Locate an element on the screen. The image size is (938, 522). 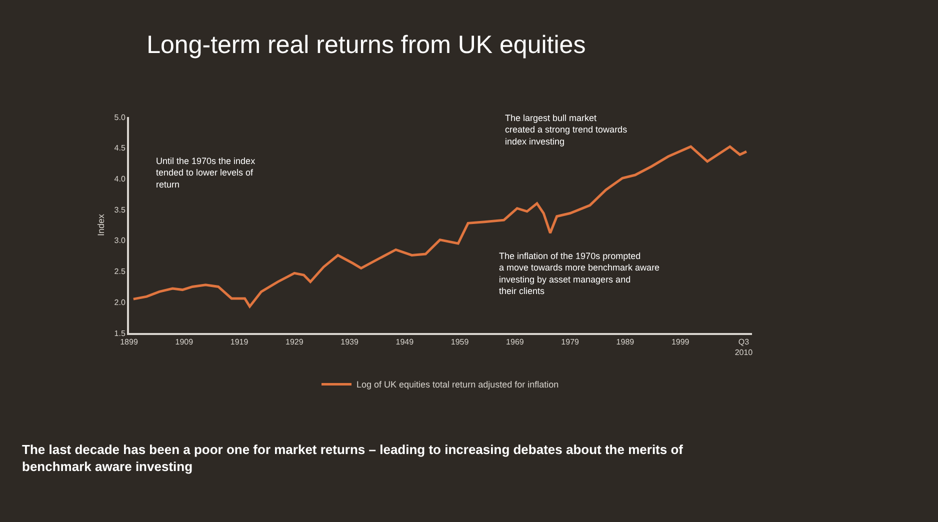
x-tick-label: 1909 is located at coordinates (184, 342).